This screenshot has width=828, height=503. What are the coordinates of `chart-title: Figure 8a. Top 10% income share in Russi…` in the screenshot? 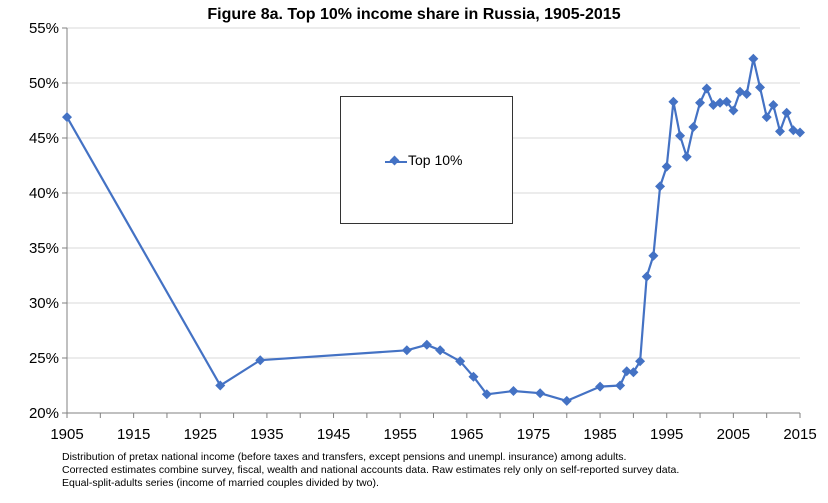 It's located at (414, 14).